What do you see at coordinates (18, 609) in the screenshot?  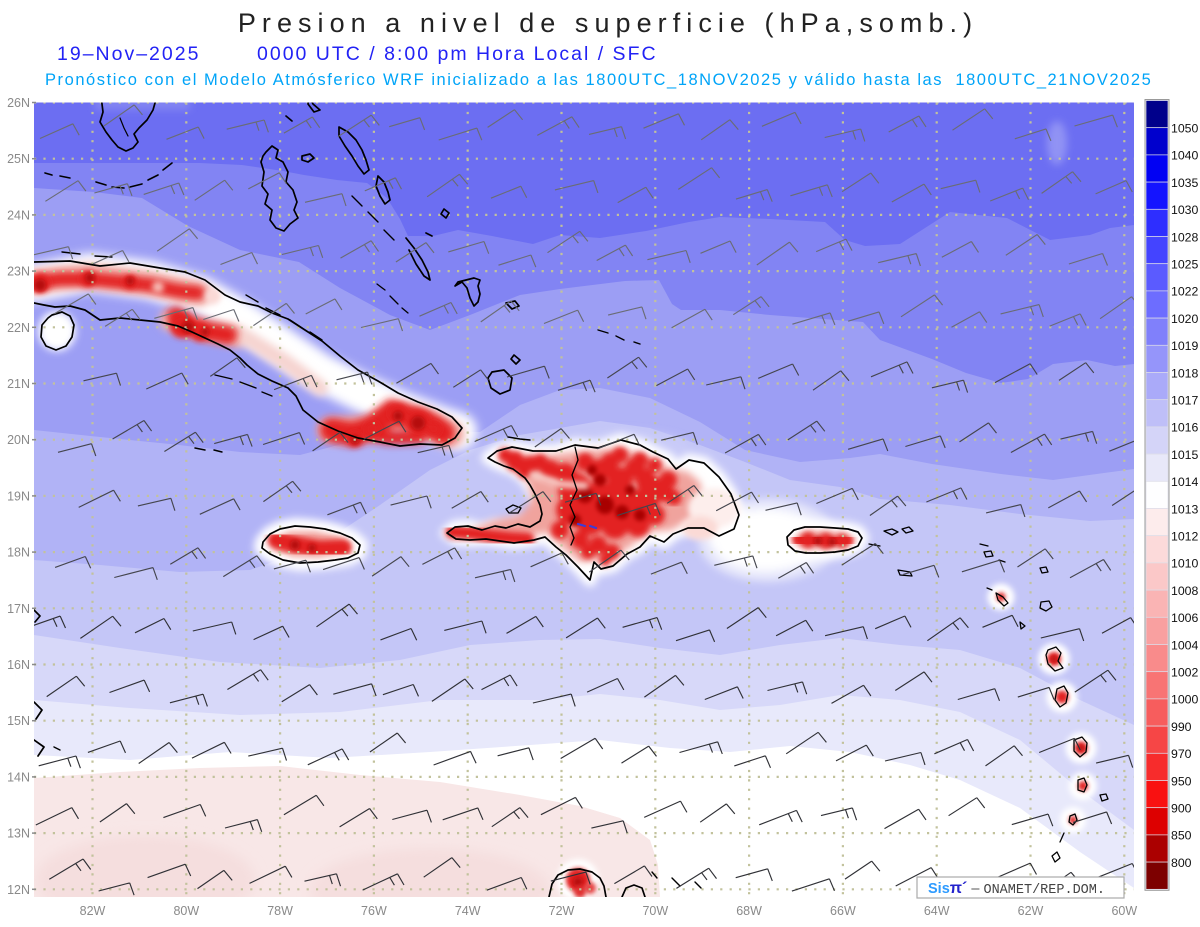 I see `svg-text: 17N` at bounding box center [18, 609].